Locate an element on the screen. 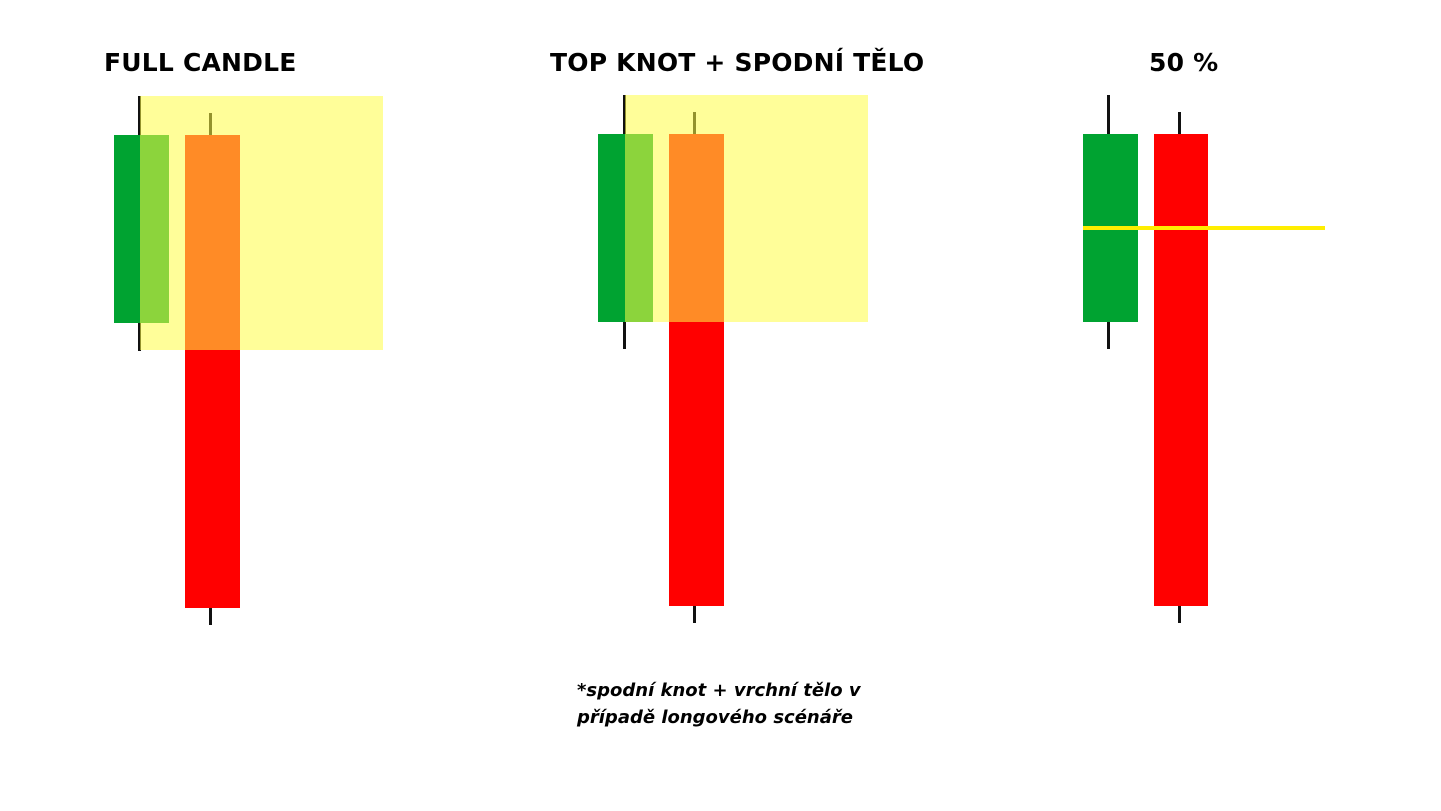 The height and width of the screenshot is (811, 1441). panel-title-fifty-percent: 50 % is located at coordinates (1184, 62).